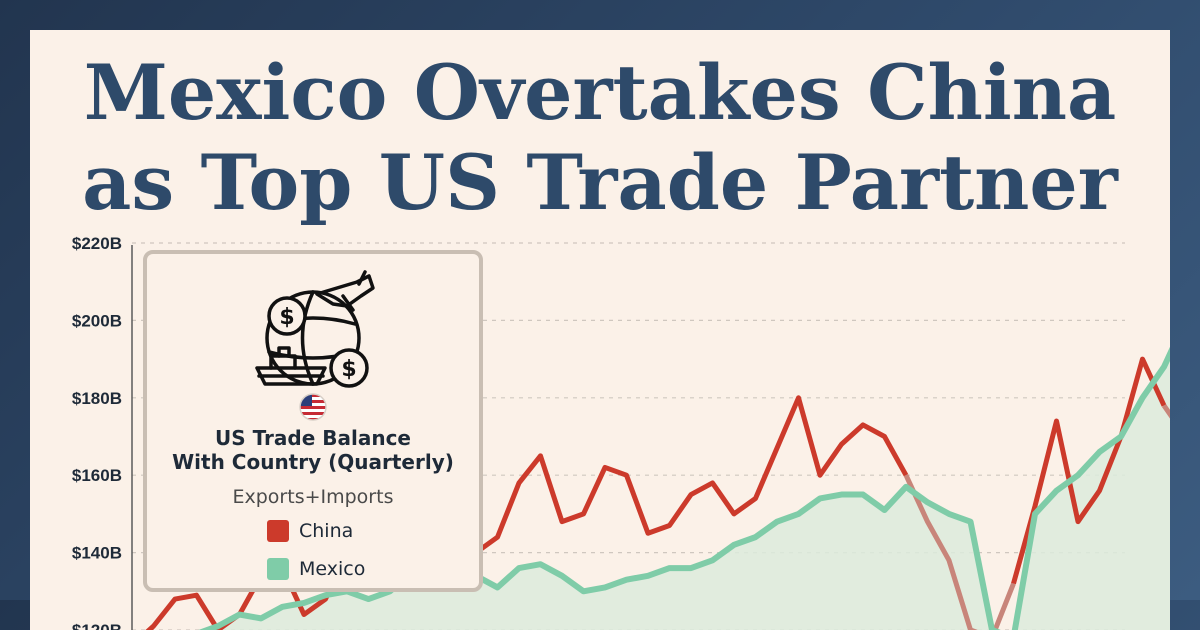  What do you see at coordinates (278, 569) in the screenshot?
I see `mexico-swatch` at bounding box center [278, 569].